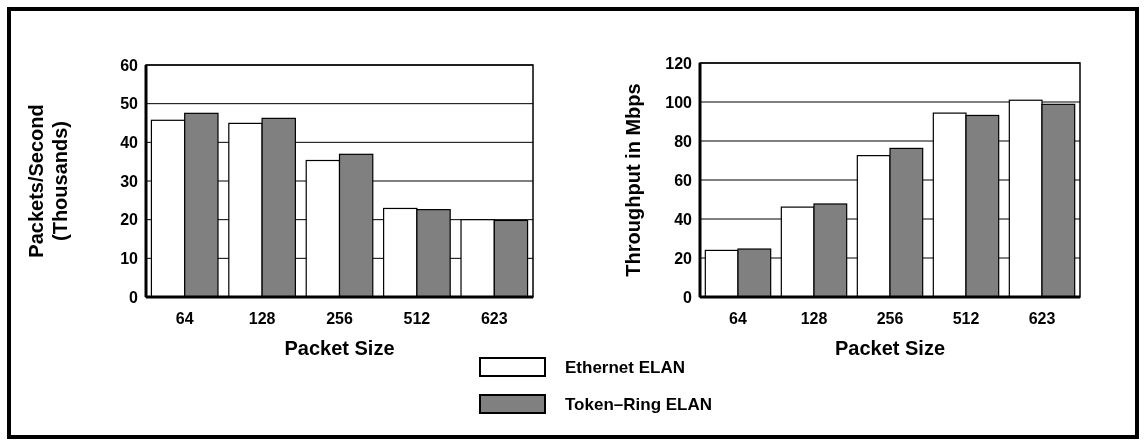 The width and height of the screenshot is (1146, 446). Describe the element at coordinates (48, 181) in the screenshot. I see `y-axis-title: Packets/Second (Thousands)` at that location.